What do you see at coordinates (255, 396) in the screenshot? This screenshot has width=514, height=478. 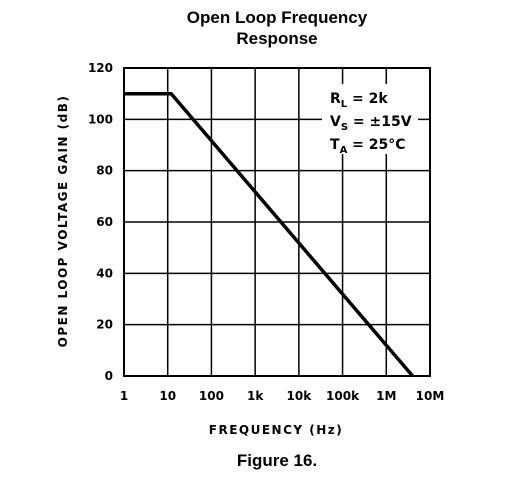 I see `x-tick-label: 1k` at bounding box center [255, 396].